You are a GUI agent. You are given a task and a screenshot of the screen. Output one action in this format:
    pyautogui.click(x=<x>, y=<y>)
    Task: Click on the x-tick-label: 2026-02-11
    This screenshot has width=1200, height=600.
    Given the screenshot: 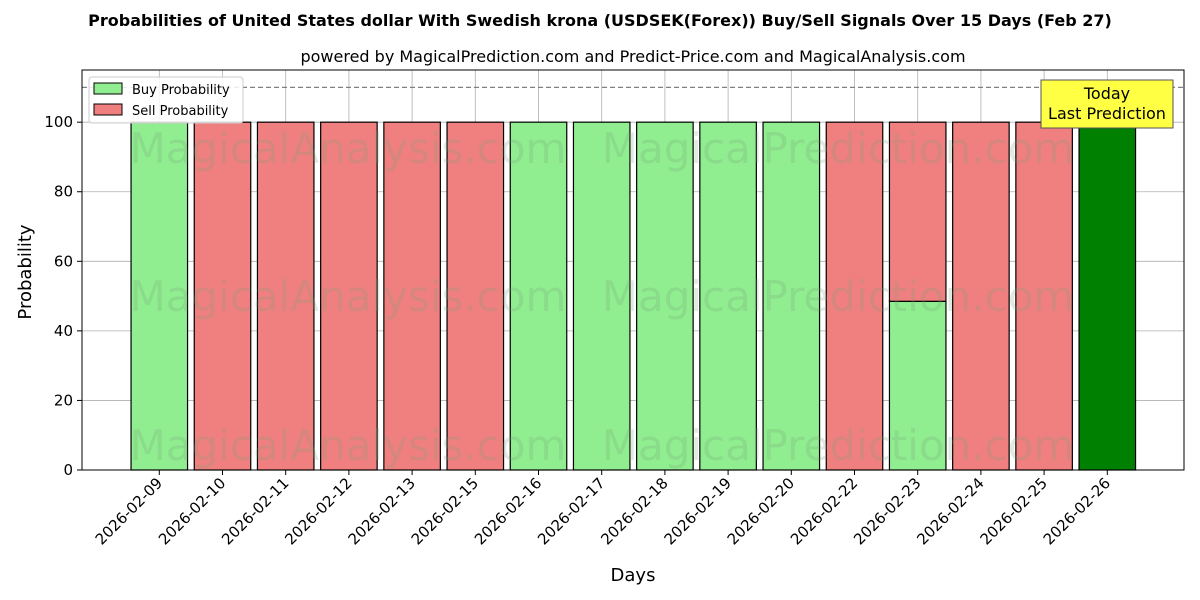 What is the action you would take?
    pyautogui.click(x=255, y=511)
    